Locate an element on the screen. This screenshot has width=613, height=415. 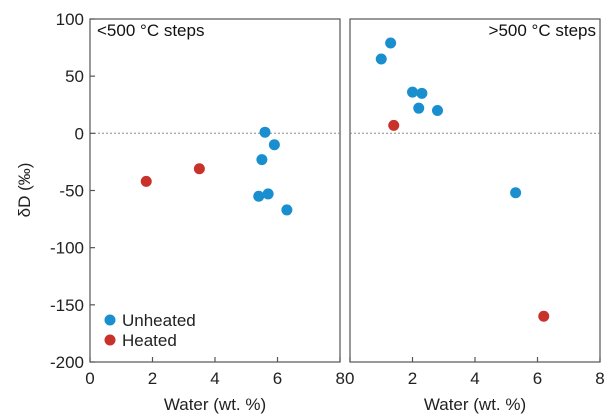
legend-label-heated: Heated is located at coordinates (149, 340).